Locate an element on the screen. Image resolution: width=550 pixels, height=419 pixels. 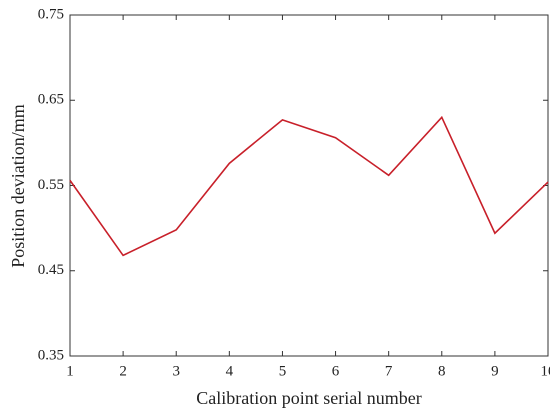
x-tick-label: 10 is located at coordinates (545, 371).